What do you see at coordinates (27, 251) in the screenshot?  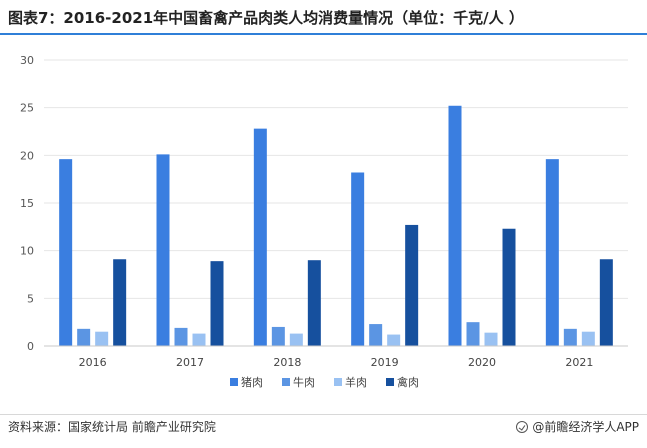 I see `y-tick-label: 10` at bounding box center [27, 251].